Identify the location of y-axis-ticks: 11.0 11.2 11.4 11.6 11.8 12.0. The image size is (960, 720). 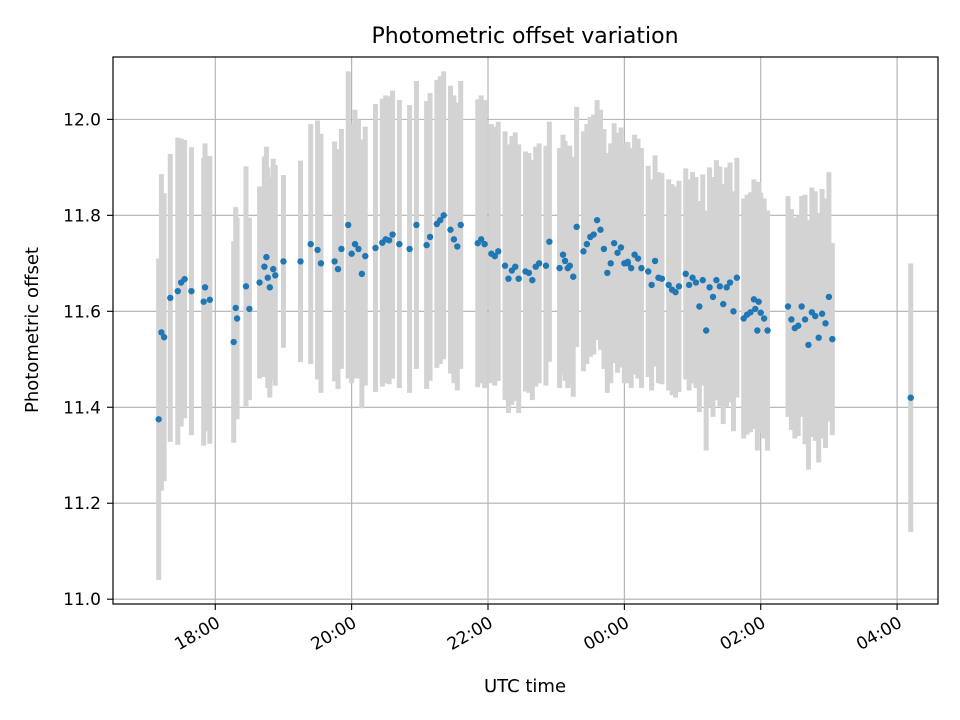
(88, 360).